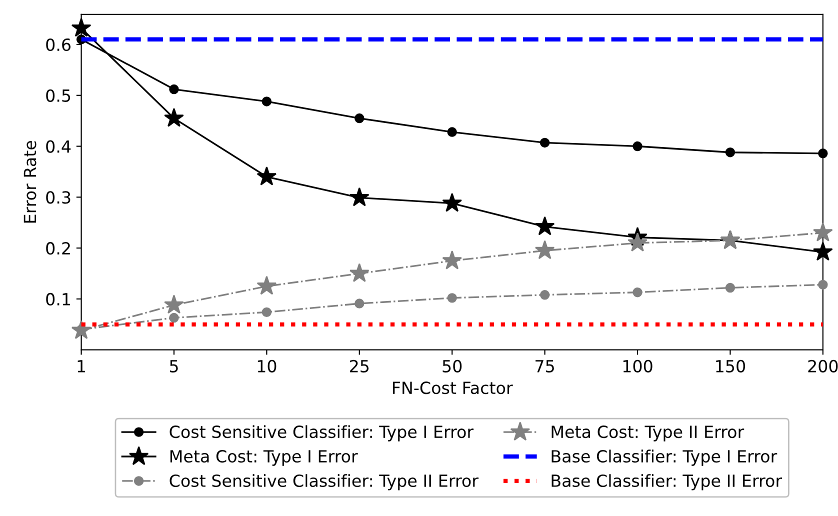 This screenshot has width=838, height=516. What do you see at coordinates (174, 366) in the screenshot?
I see `x-tick-label: 5` at bounding box center [174, 366].